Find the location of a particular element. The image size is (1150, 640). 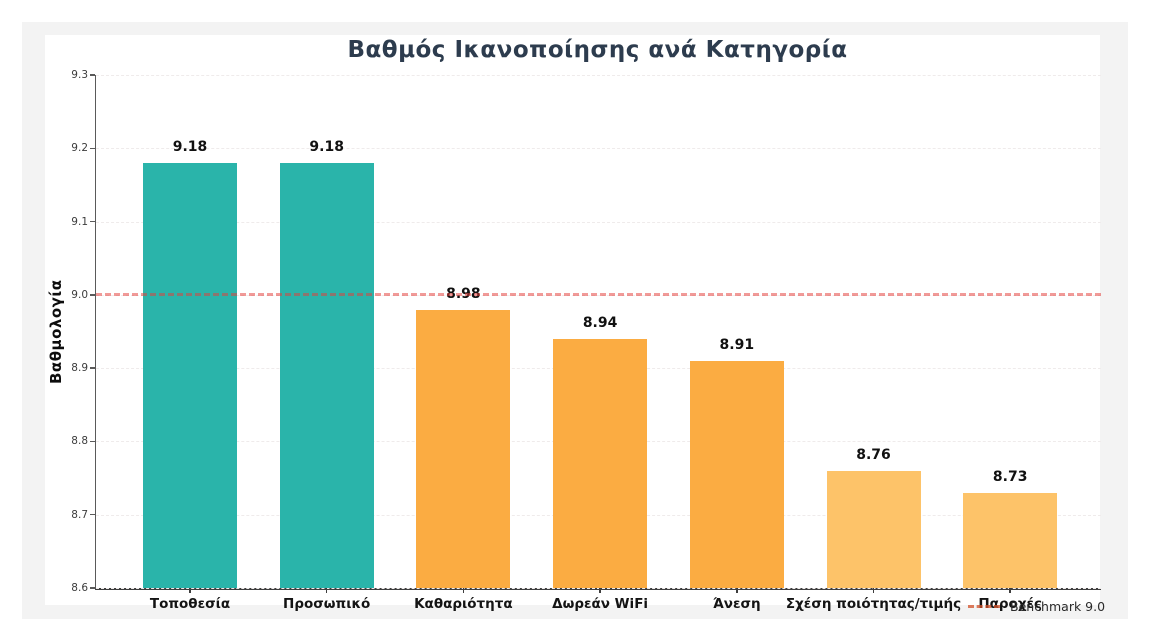

y-tick-label: 9.1 is located at coordinates (79, 221).